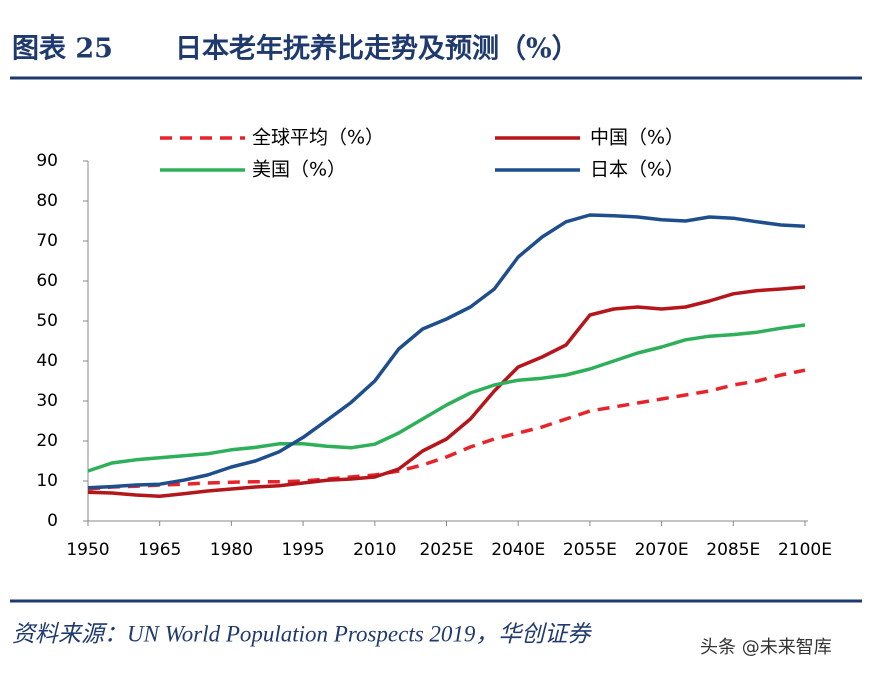 This screenshot has width=882, height=680. I want to click on x-tick-label: 1965, so click(159, 550).